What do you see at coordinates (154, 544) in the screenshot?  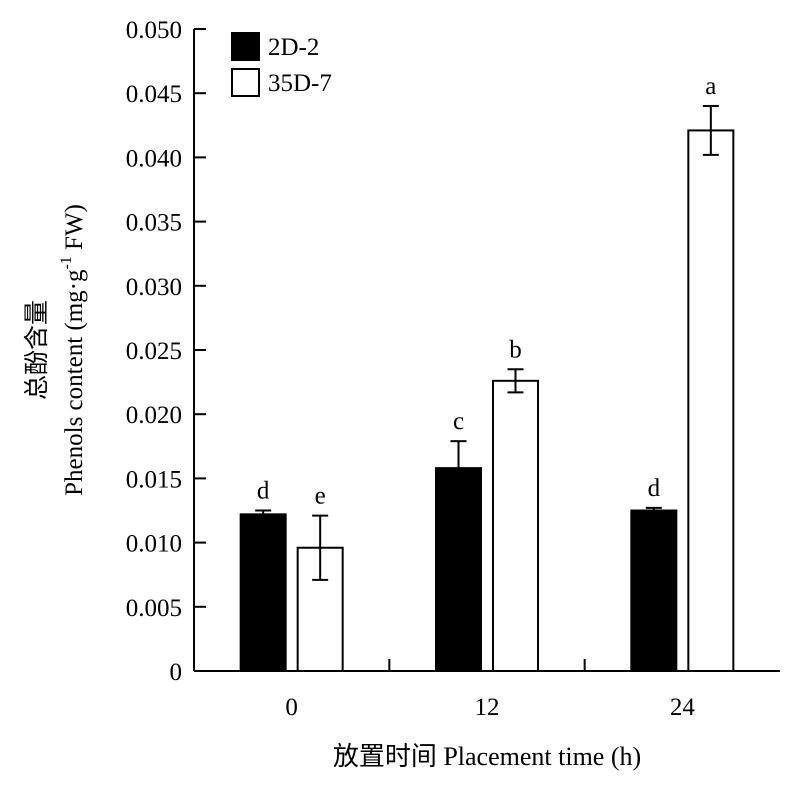 I see `y-tick-label: 0.010` at bounding box center [154, 544].